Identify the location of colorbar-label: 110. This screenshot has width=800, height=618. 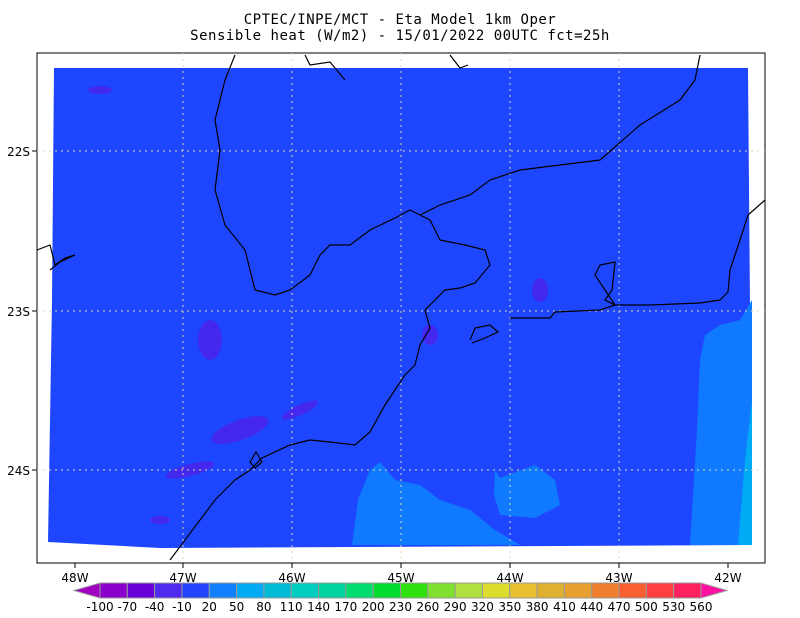
(291, 607).